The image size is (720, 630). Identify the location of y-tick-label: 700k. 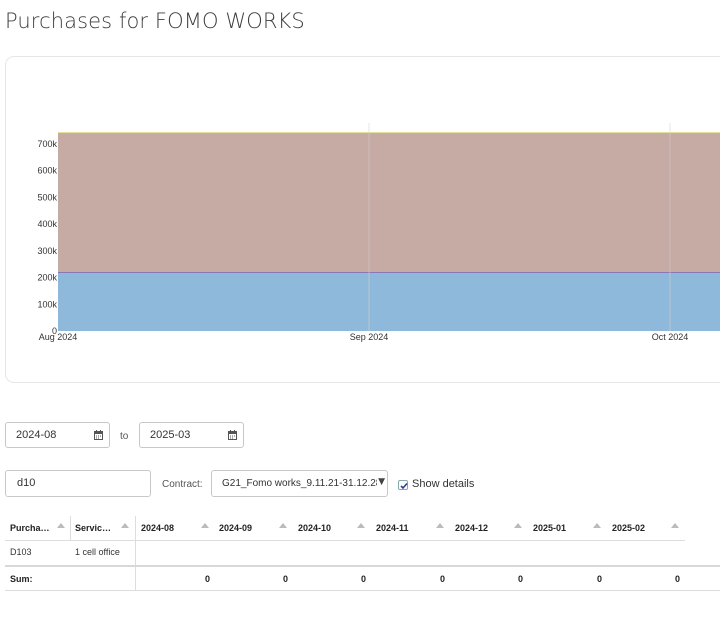
(47, 144).